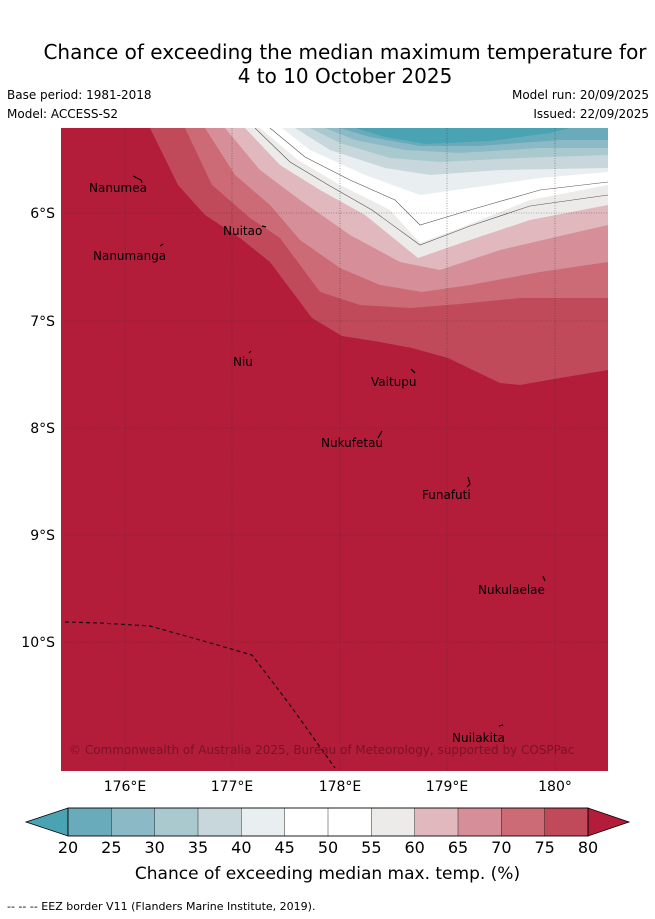 Image resolution: width=655 pixels, height=919 pixels. I want to click on place-label-nukufetau: Nukufetau, so click(352, 443).